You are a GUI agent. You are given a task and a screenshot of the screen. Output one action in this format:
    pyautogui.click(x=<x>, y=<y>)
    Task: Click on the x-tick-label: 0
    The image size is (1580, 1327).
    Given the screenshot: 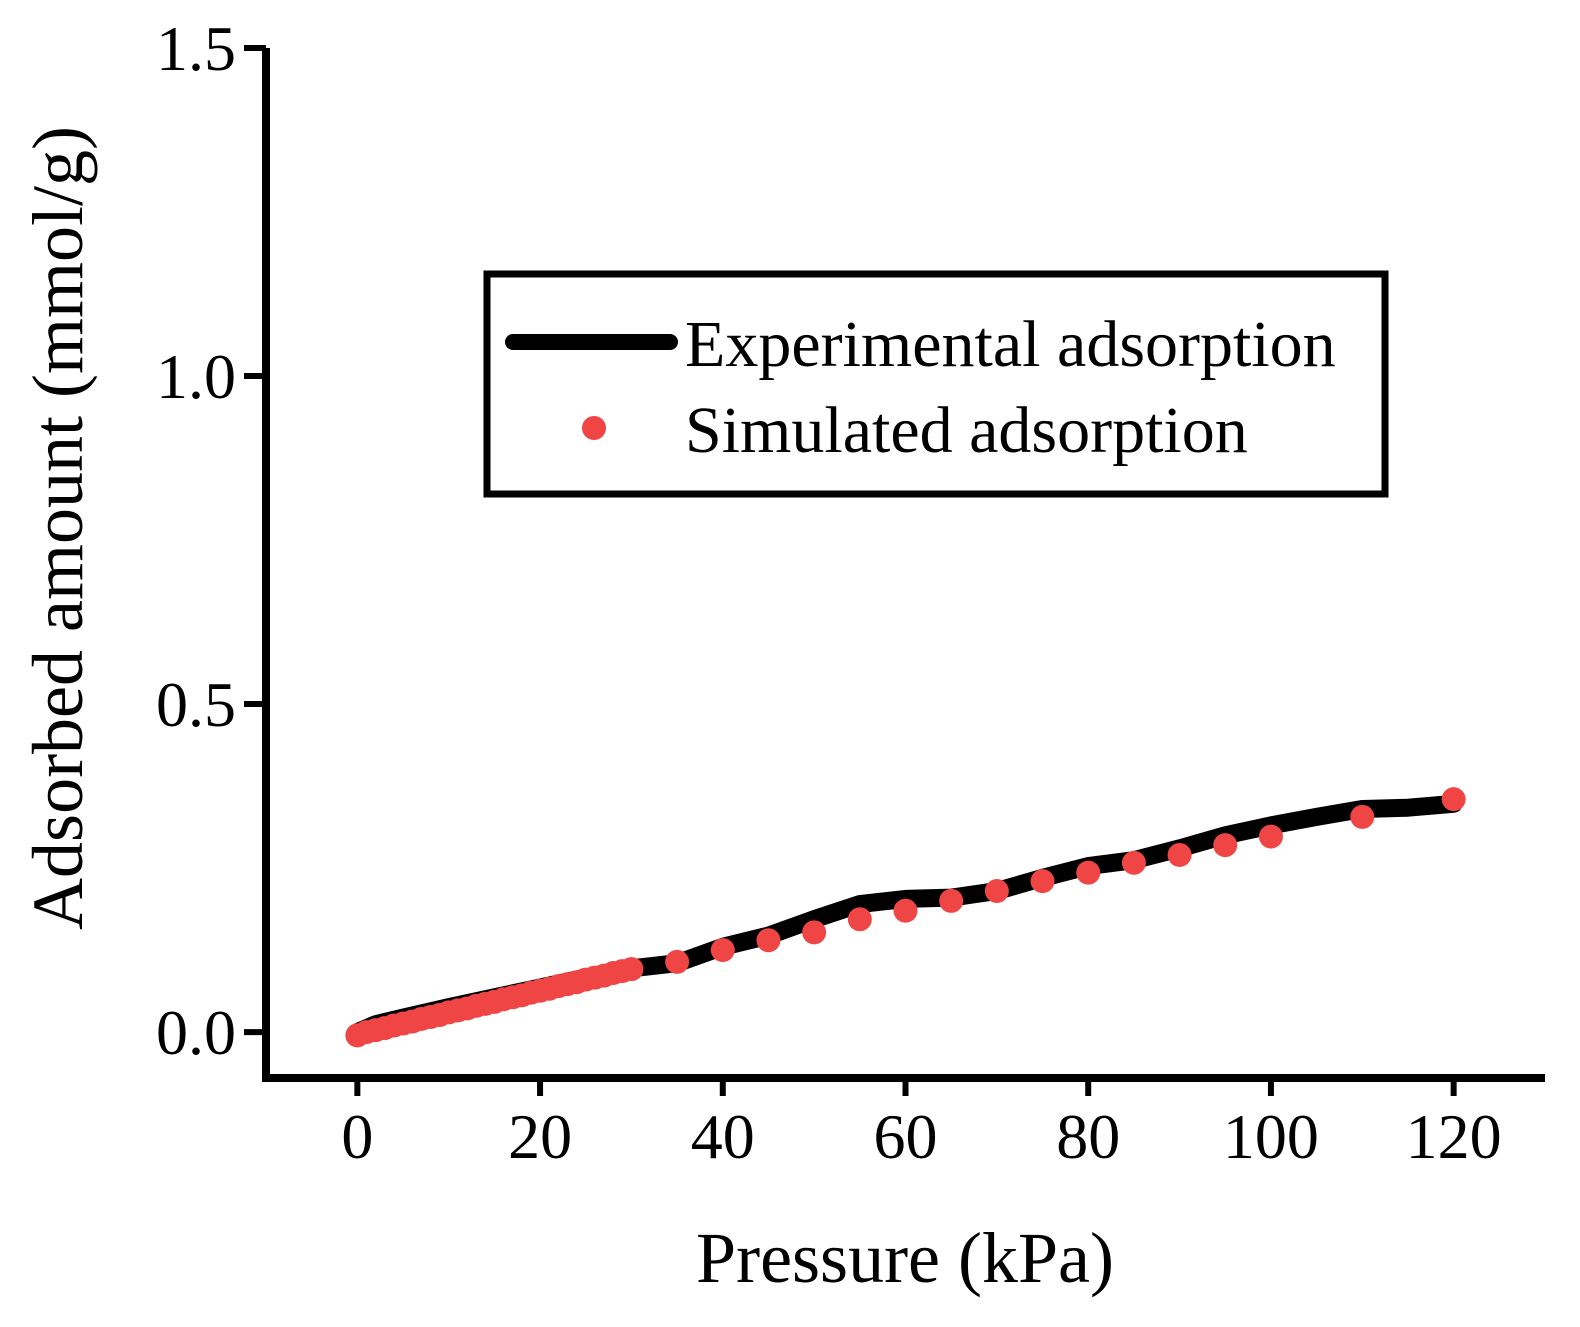 What is the action you would take?
    pyautogui.click(x=357, y=1136)
    